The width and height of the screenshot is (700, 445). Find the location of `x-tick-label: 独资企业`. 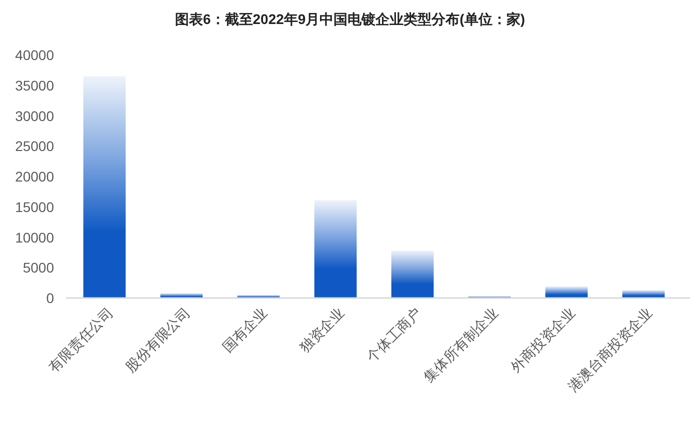

x-tick-label: 独资企业 is located at coordinates (322, 330).